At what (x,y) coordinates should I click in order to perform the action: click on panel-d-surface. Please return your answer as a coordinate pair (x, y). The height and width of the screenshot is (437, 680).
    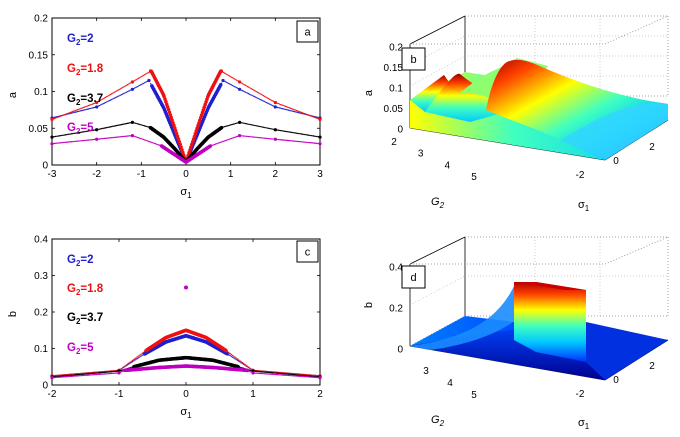
    Looking at the image, I should click on (539, 331).